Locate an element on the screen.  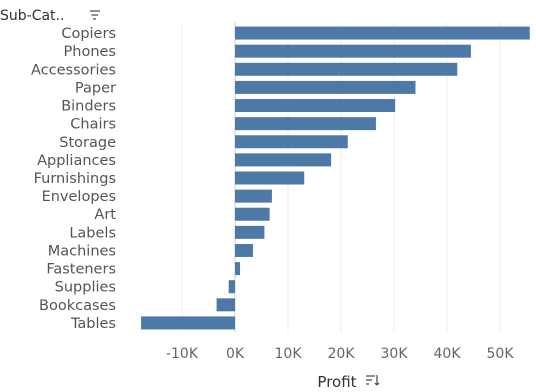
dimension-header: Sub-Cat.. is located at coordinates (32, 16).